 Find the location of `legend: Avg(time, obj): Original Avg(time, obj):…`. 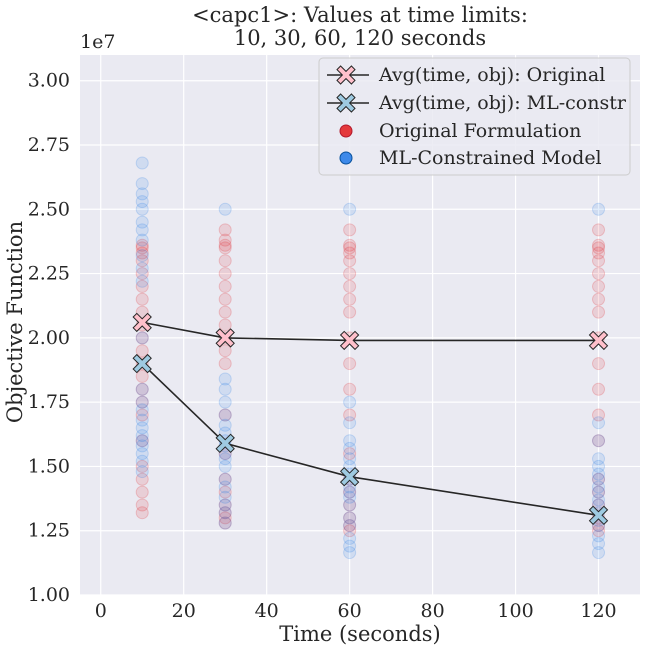

legend: Avg(time, obj): Original Avg(time, obj):… is located at coordinates (474, 116).